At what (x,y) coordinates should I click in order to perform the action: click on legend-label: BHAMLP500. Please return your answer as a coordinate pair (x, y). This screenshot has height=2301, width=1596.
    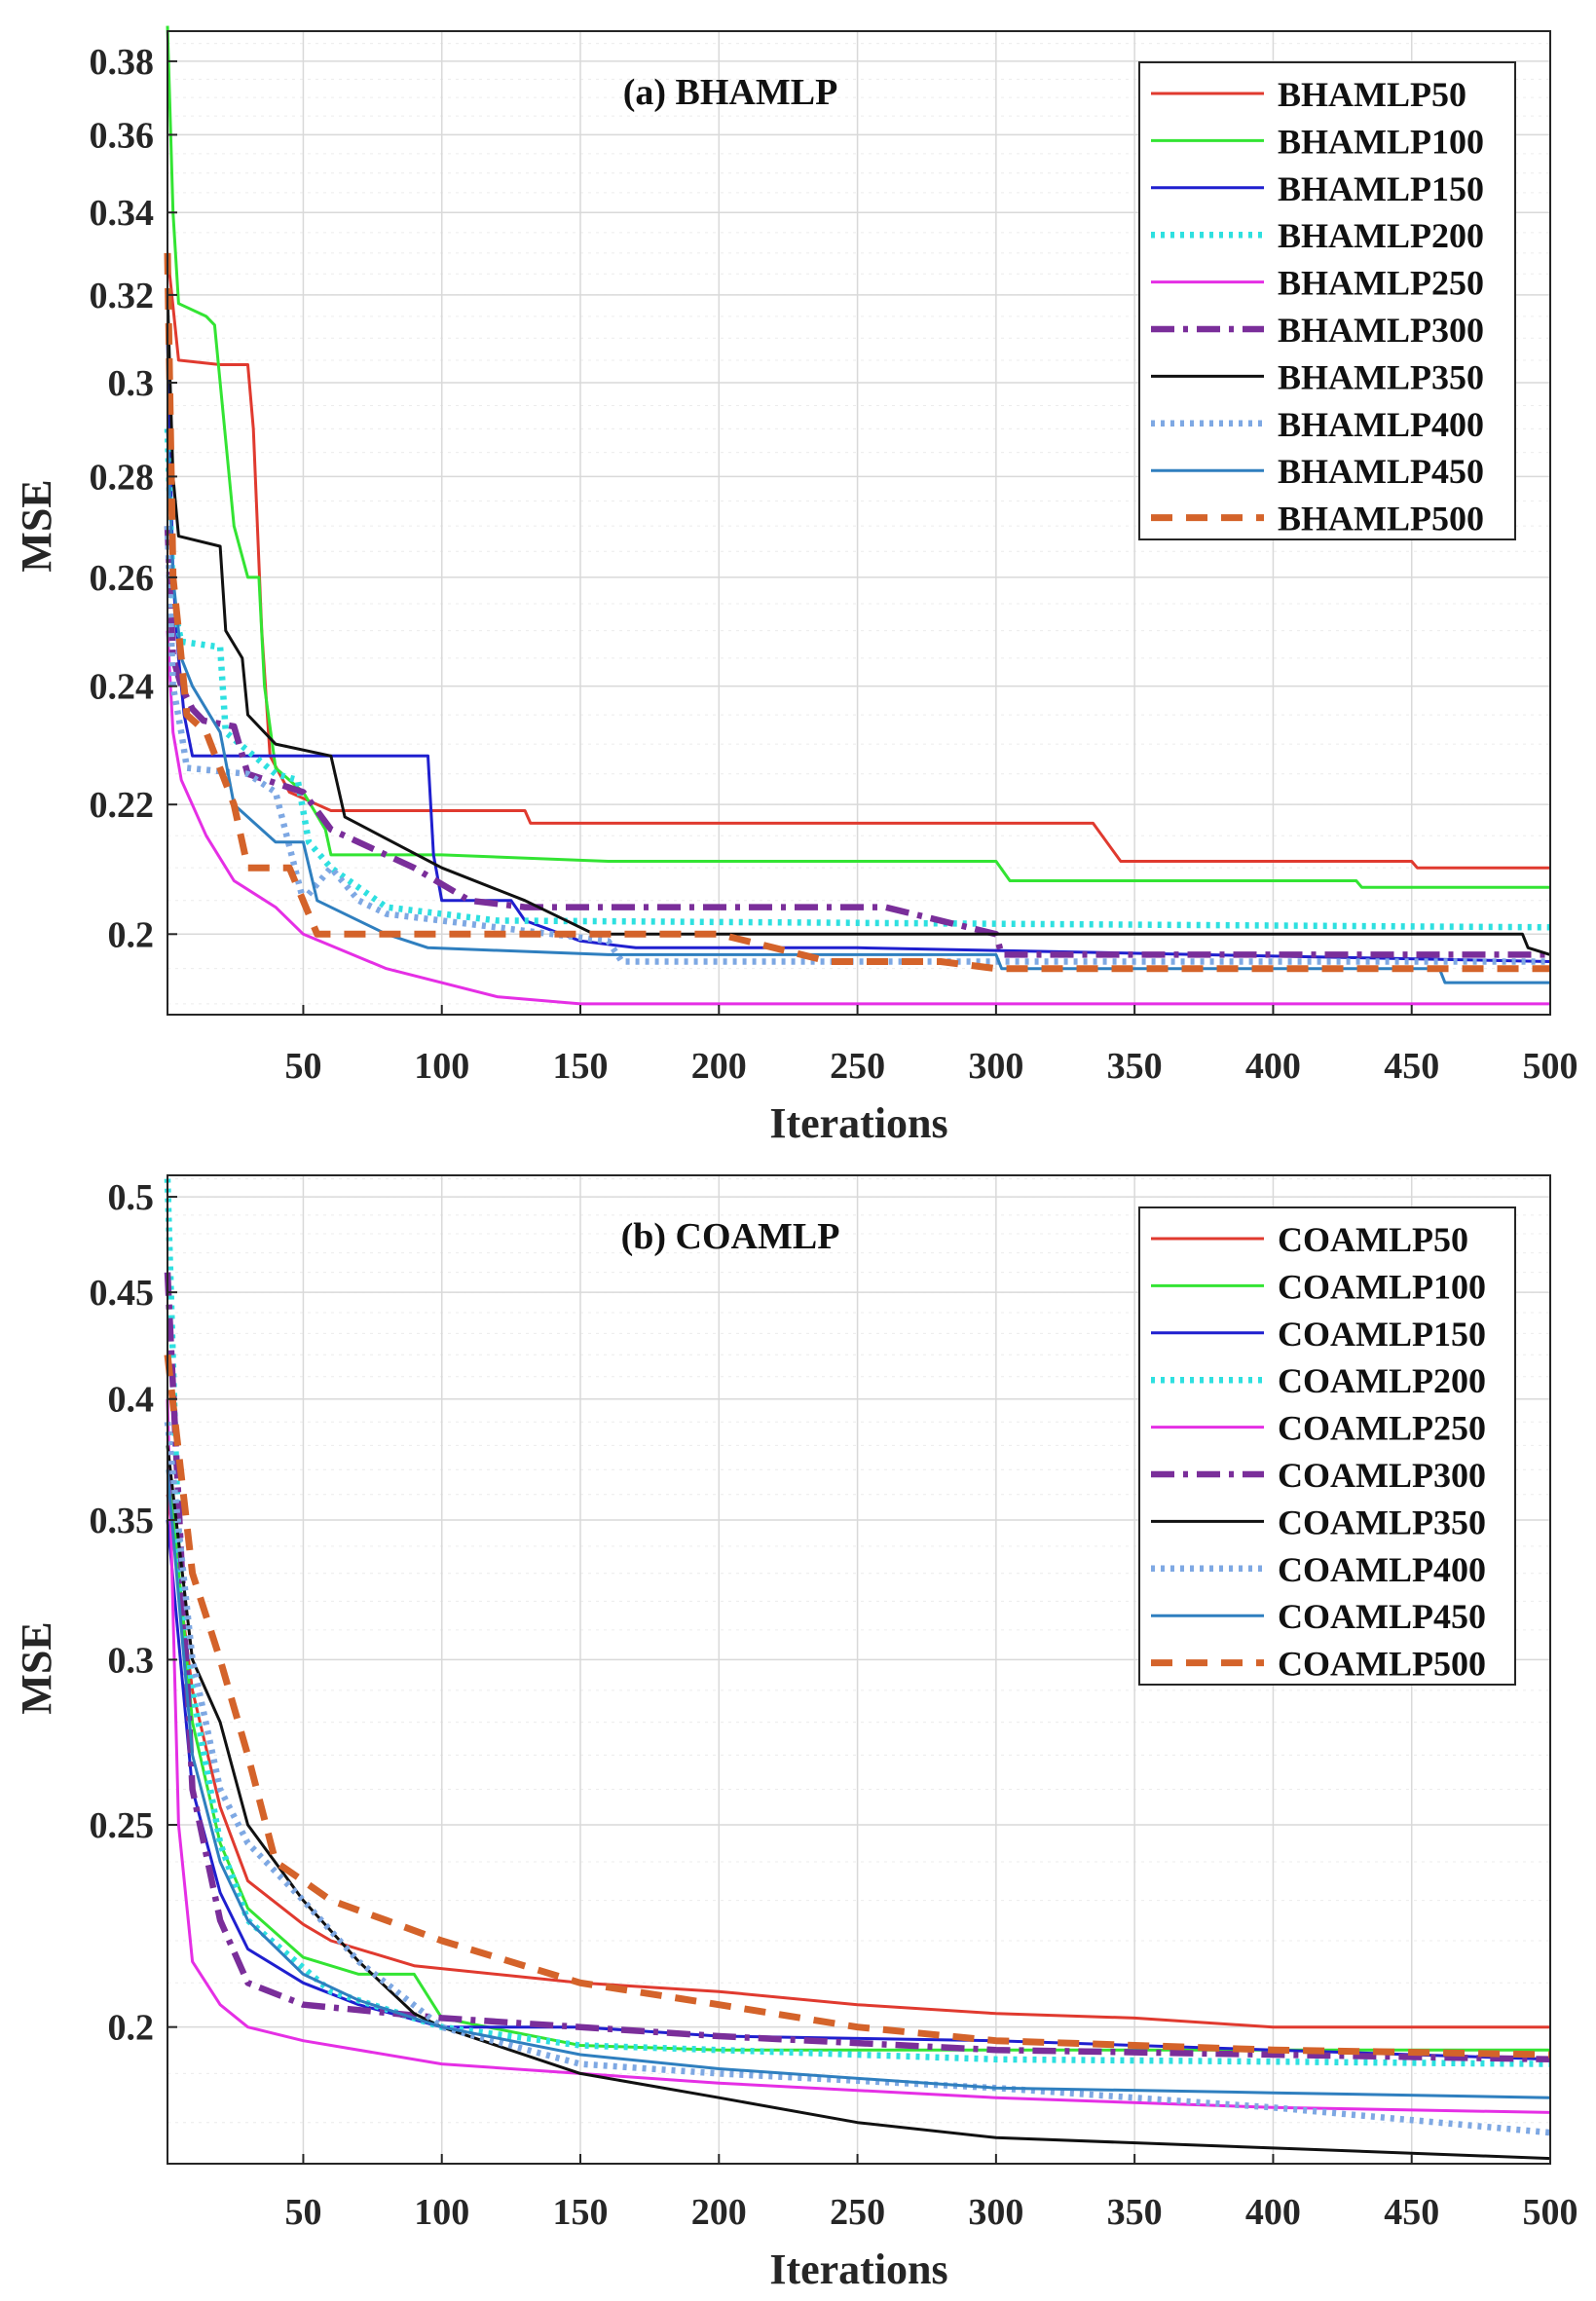
    Looking at the image, I should click on (1381, 519).